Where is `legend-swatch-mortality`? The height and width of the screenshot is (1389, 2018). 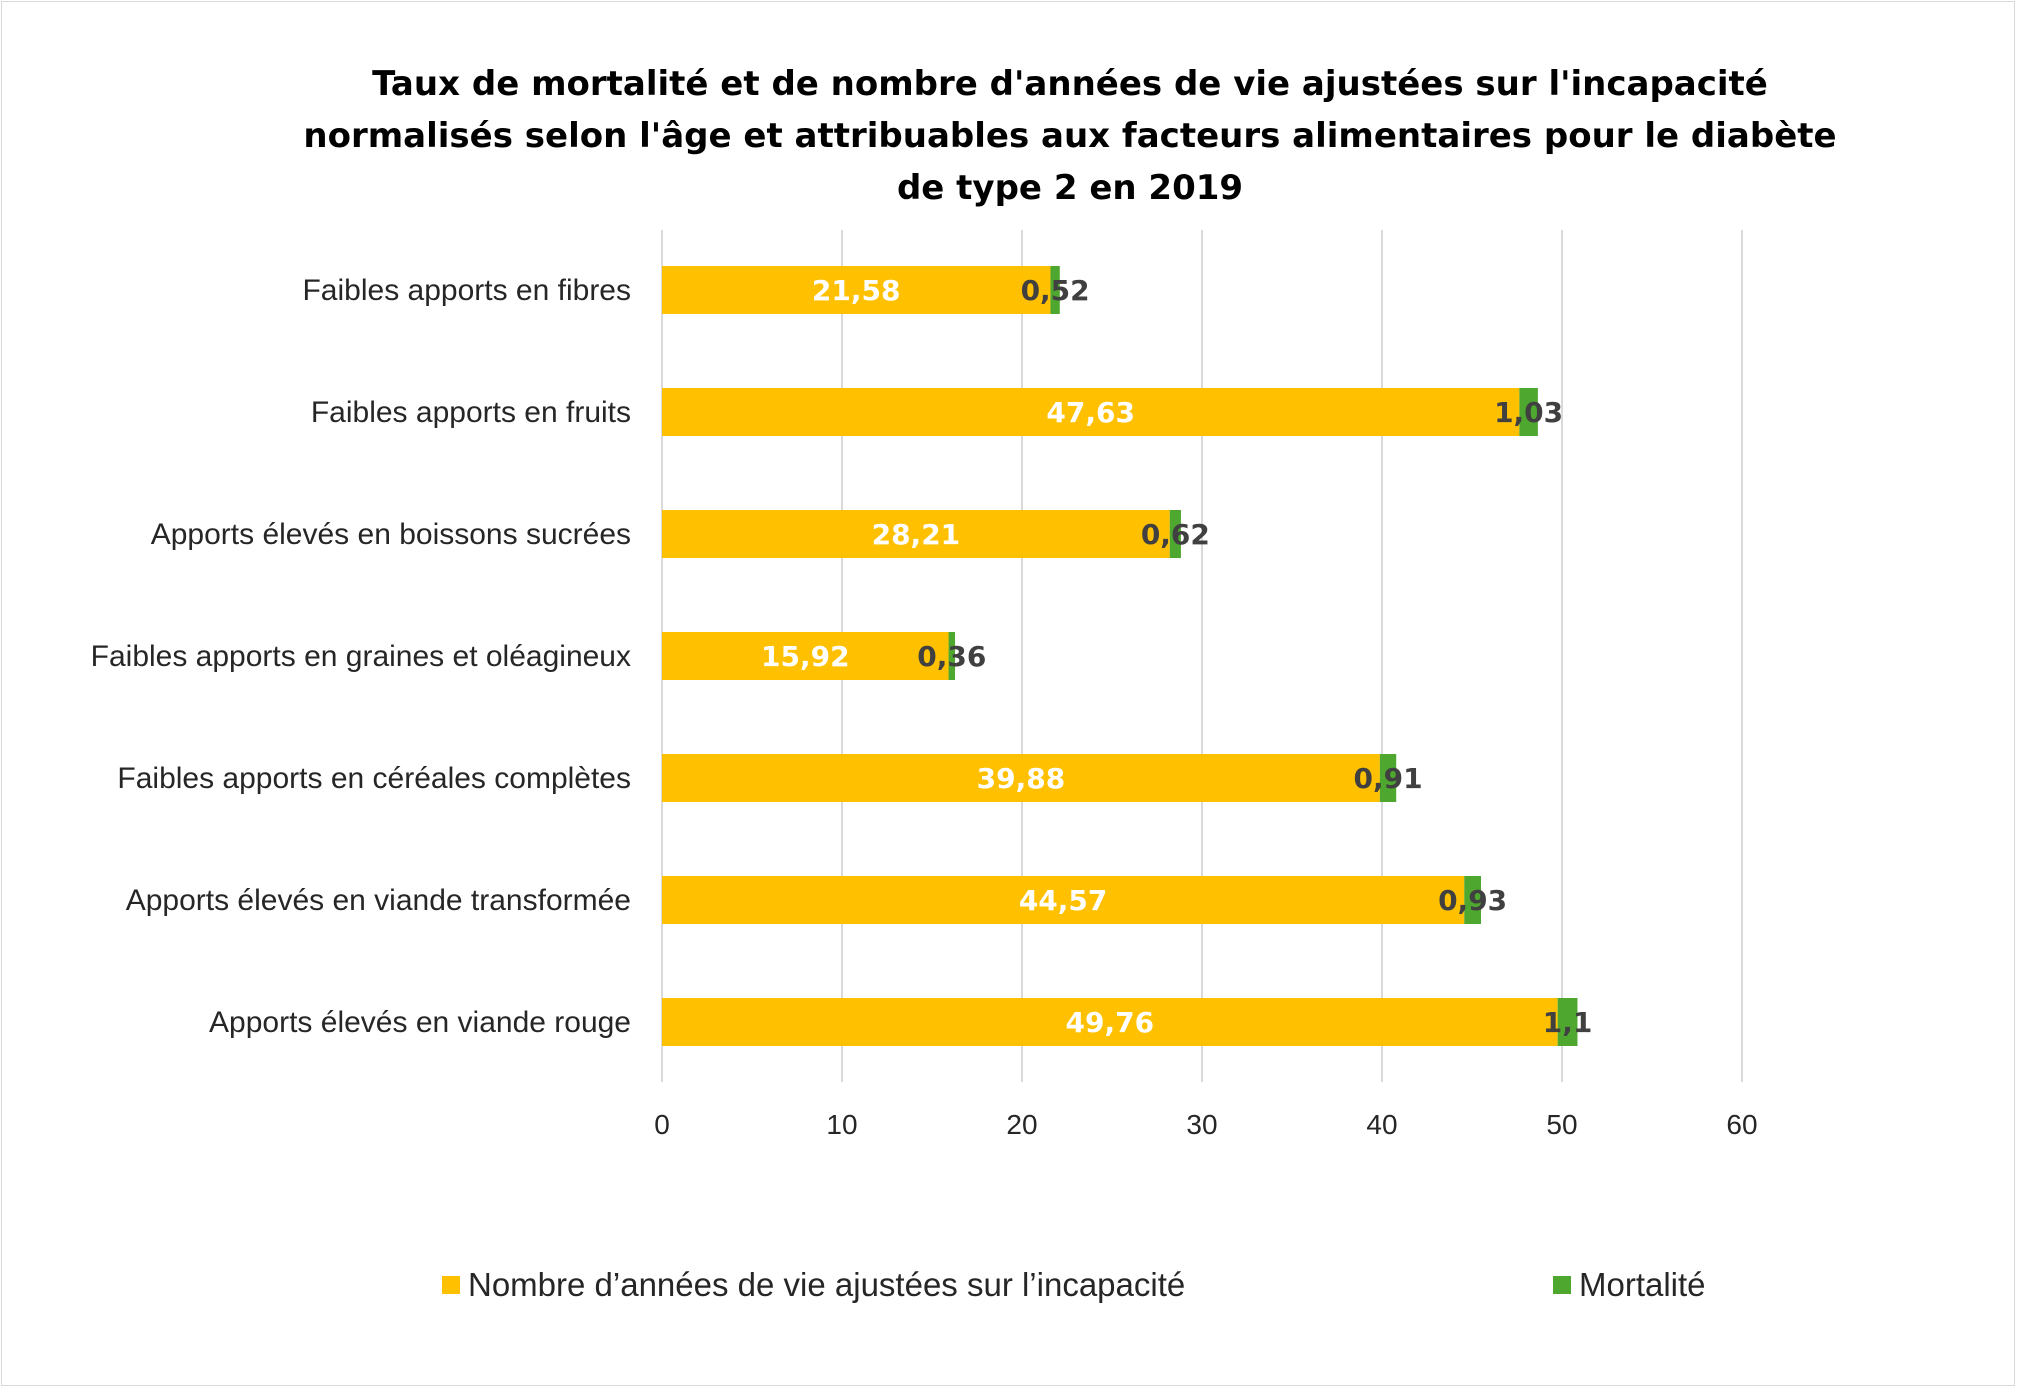 legend-swatch-mortality is located at coordinates (1562, 1285).